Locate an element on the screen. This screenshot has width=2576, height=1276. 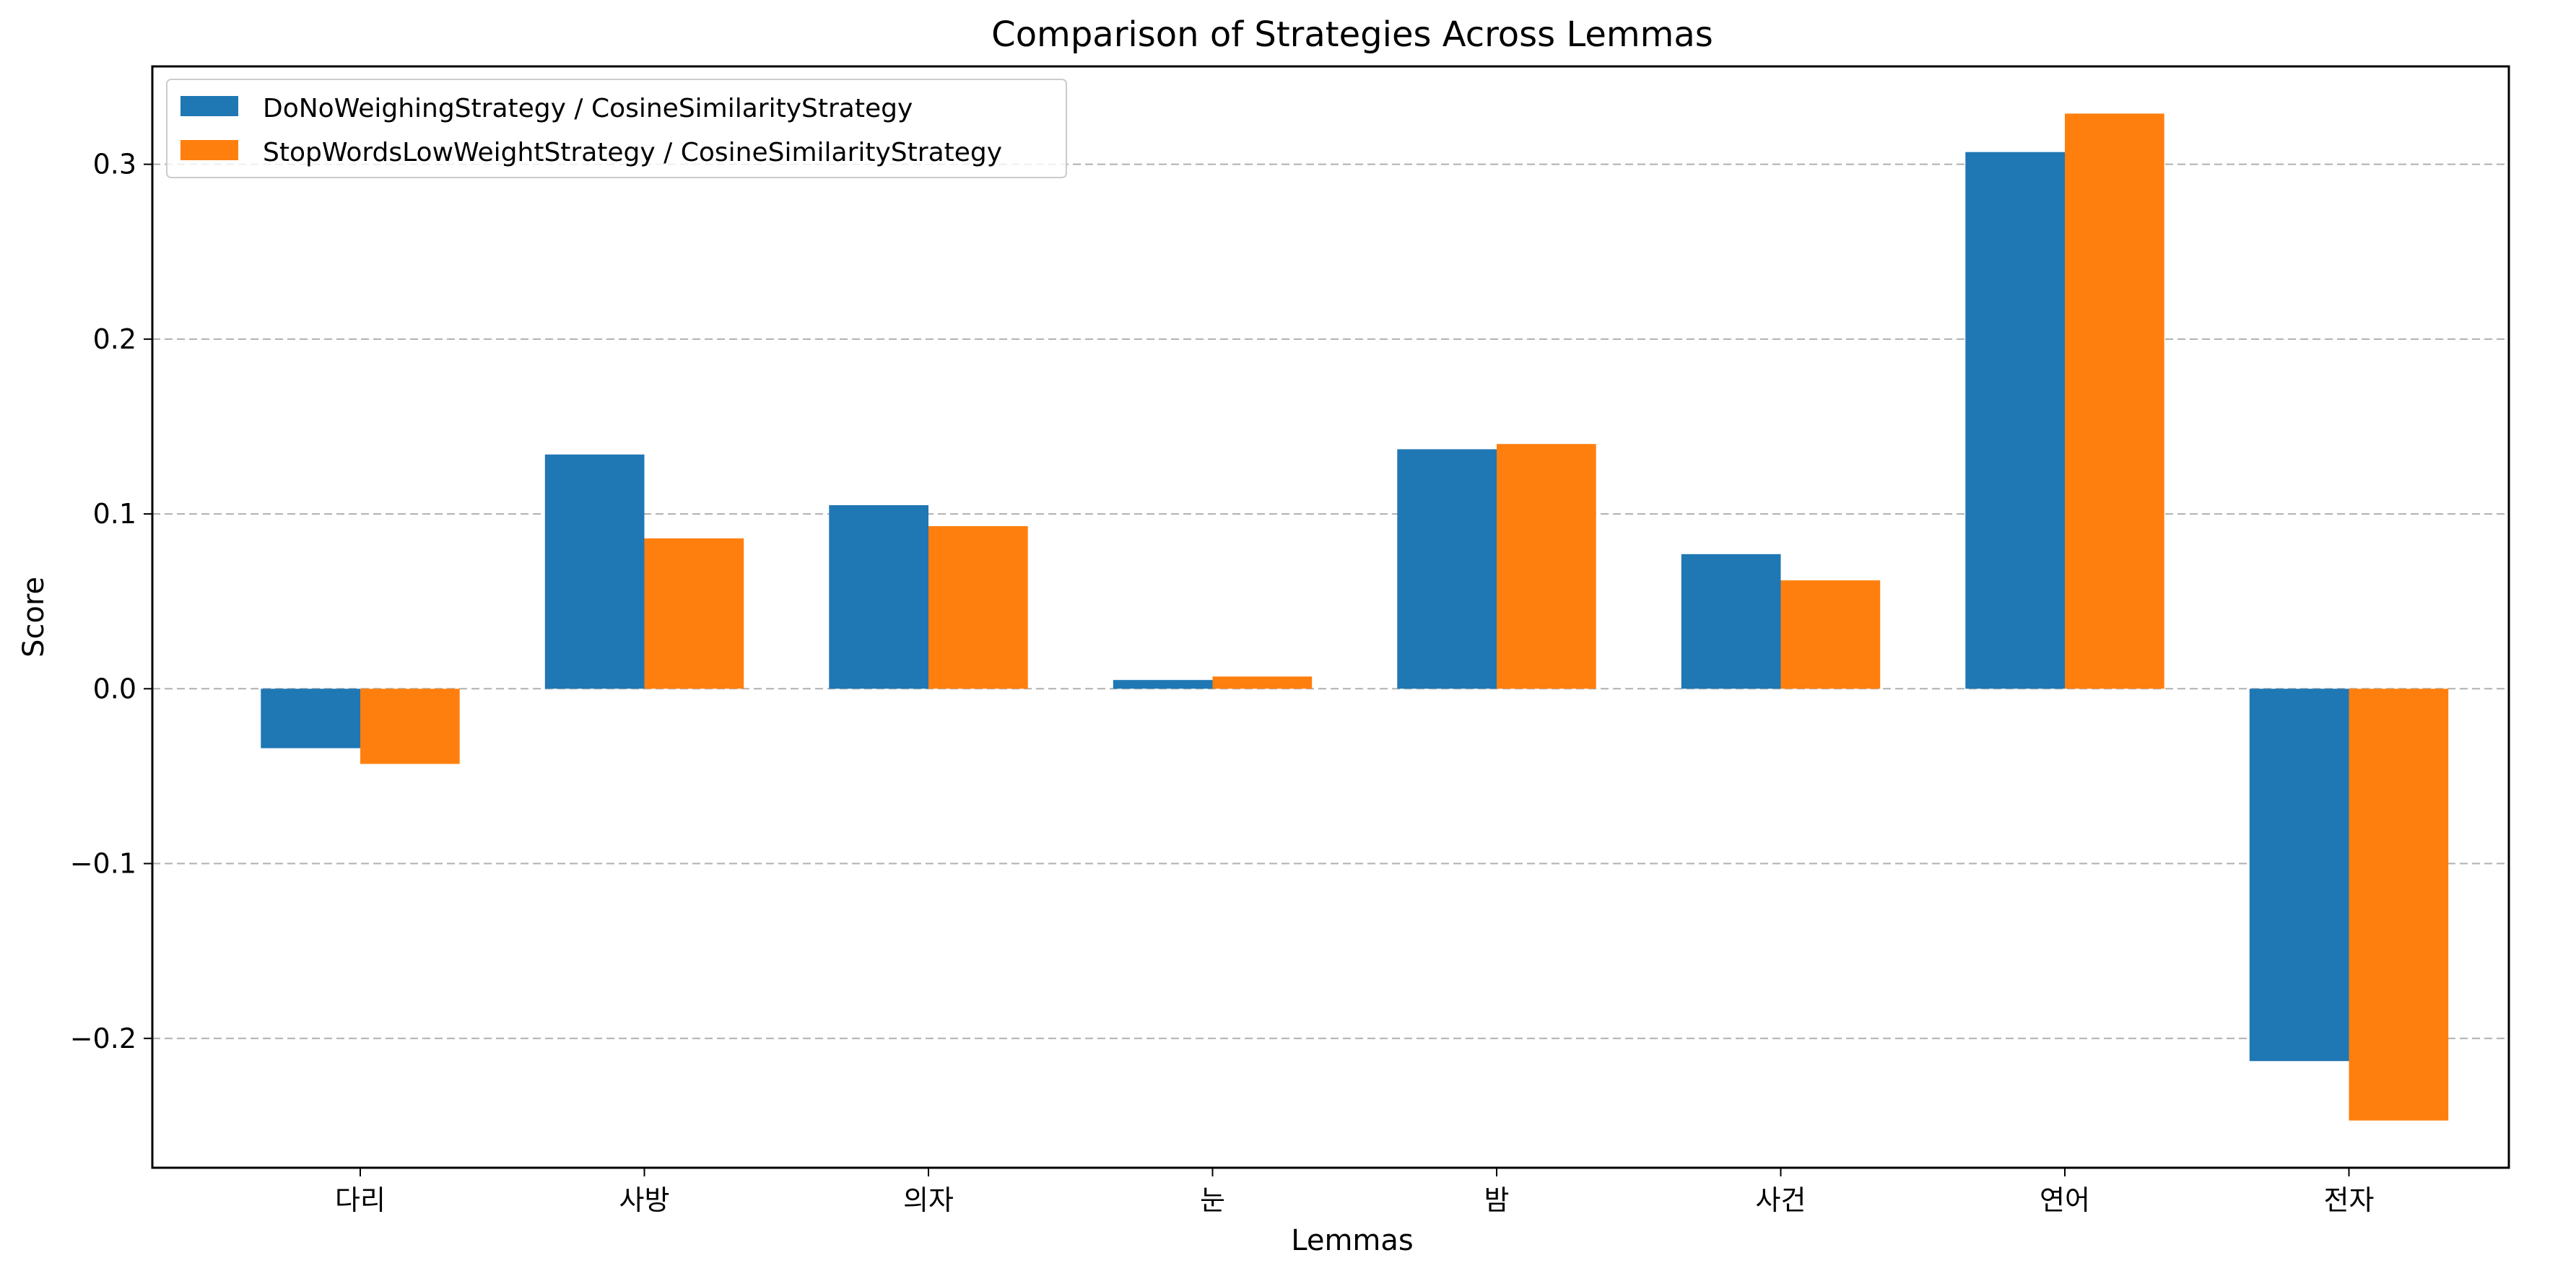
x-tick-label: 사건 is located at coordinates (1781, 1200).